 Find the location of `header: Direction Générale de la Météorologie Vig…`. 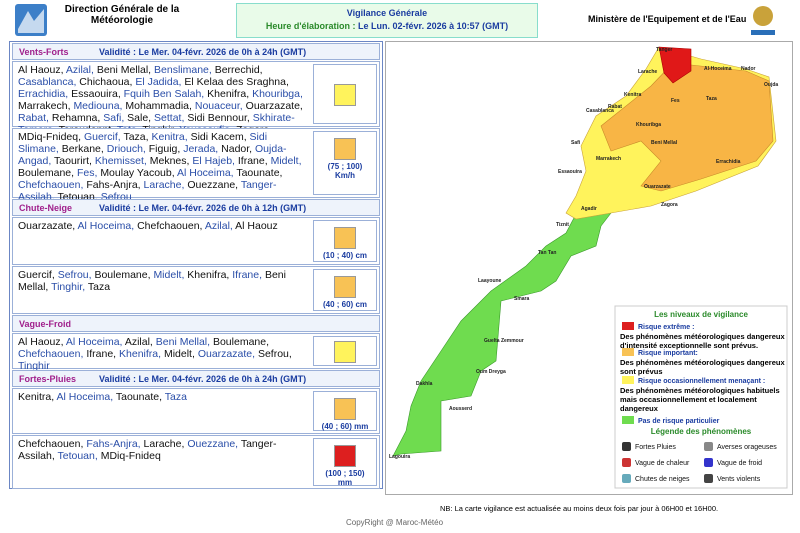

header: Direction Générale de la Météorologie Vig… is located at coordinates (400, 20).